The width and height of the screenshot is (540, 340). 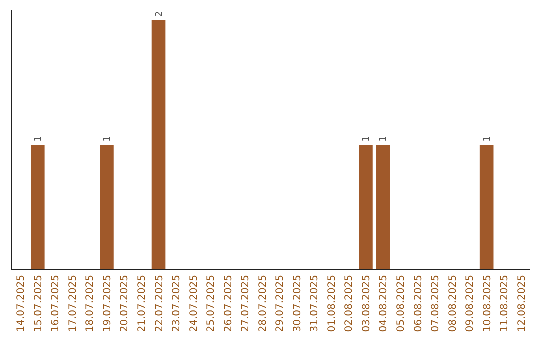 I want to click on x-tick-label: 24.07.2025, so click(x=194, y=303).